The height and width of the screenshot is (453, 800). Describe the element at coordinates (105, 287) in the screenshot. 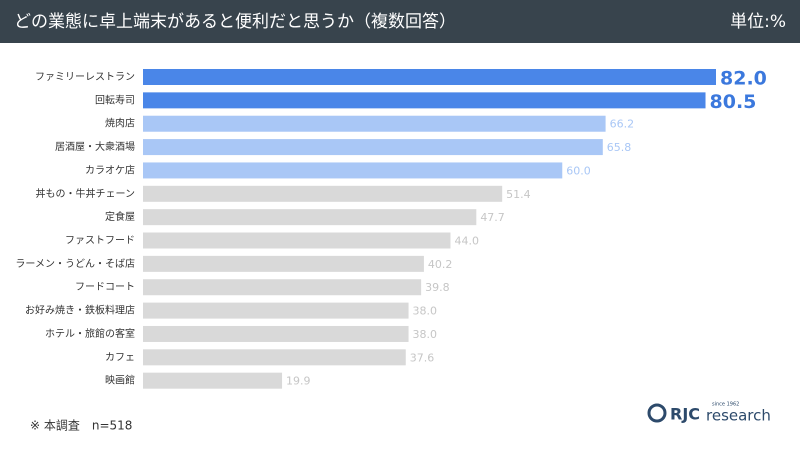

I see `category-label: フードコート` at that location.